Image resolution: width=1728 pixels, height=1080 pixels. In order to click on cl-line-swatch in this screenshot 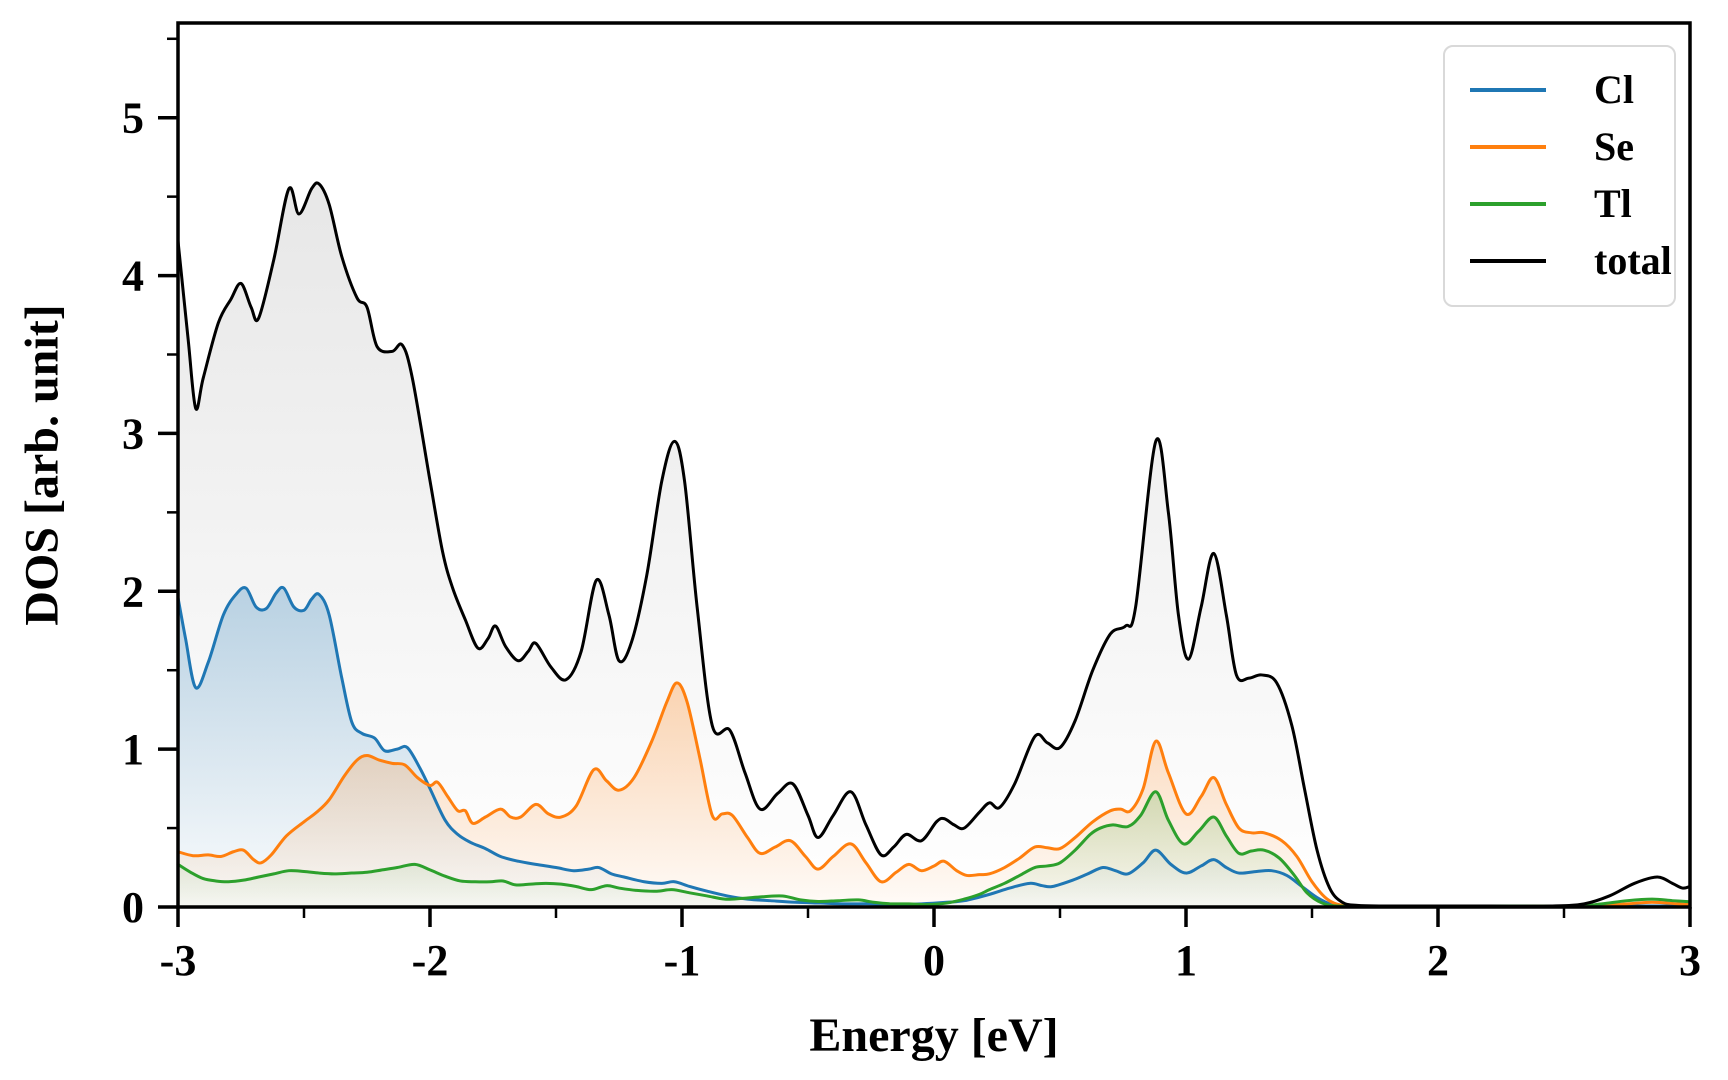, I will do `click(1508, 89)`.